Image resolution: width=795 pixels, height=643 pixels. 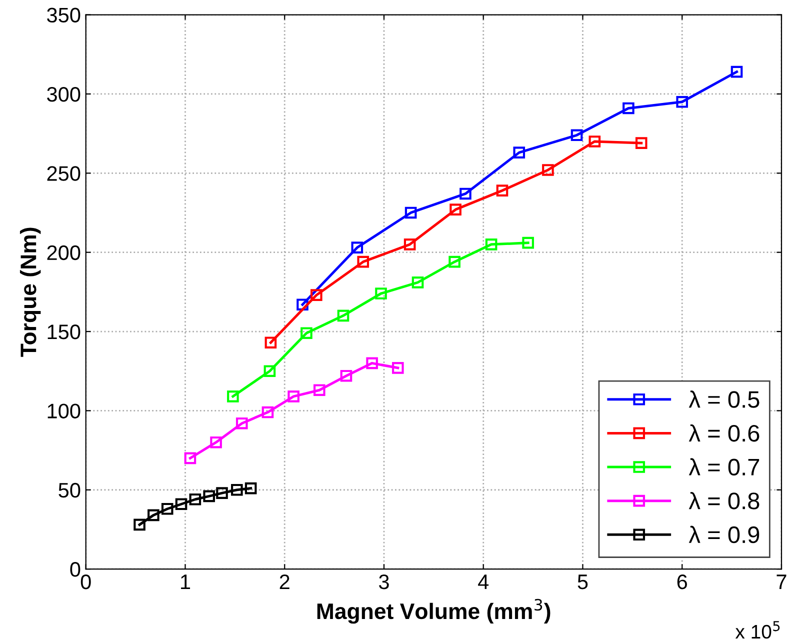 I want to click on legend-label: λ = 0.5, so click(x=724, y=399).